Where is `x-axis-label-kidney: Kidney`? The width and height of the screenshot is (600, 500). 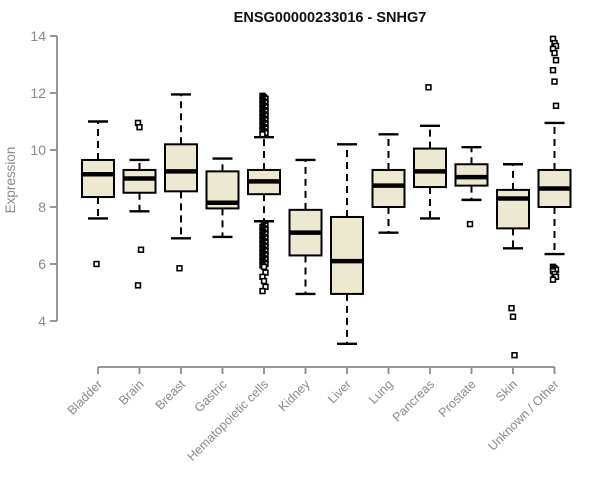 x-axis-label-kidney: Kidney is located at coordinates (294, 395).